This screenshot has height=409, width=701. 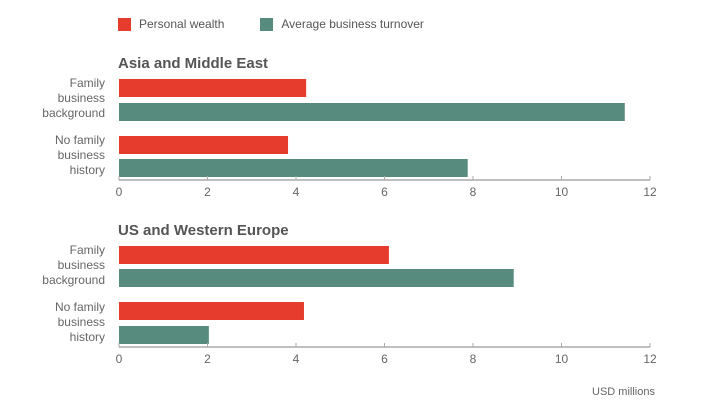 What do you see at coordinates (203, 230) in the screenshot?
I see `chart-title-us: US and Western Europe` at bounding box center [203, 230].